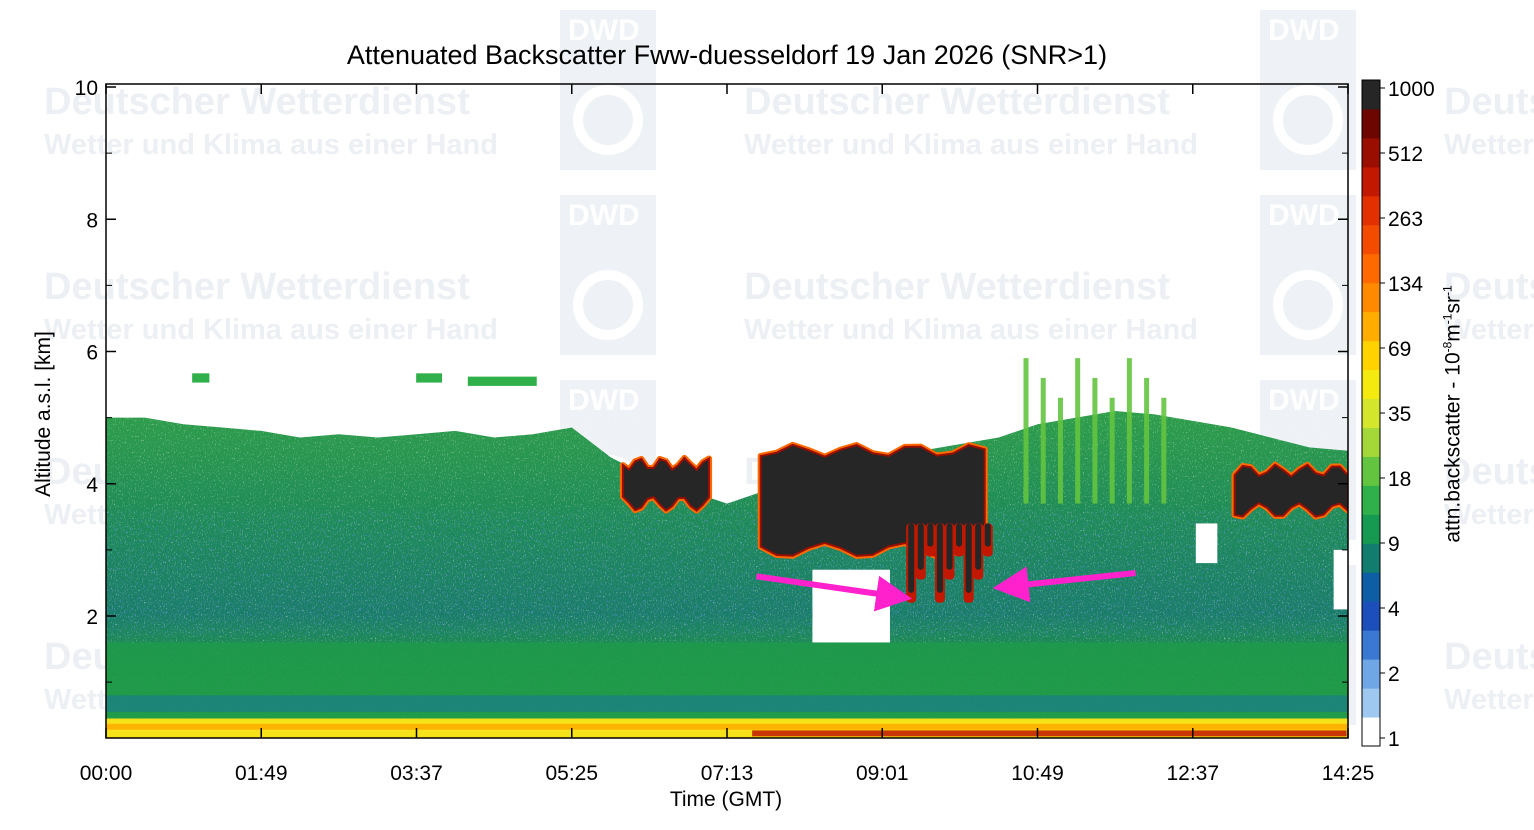  I want to click on x-tick-label: 03:37, so click(416, 773).